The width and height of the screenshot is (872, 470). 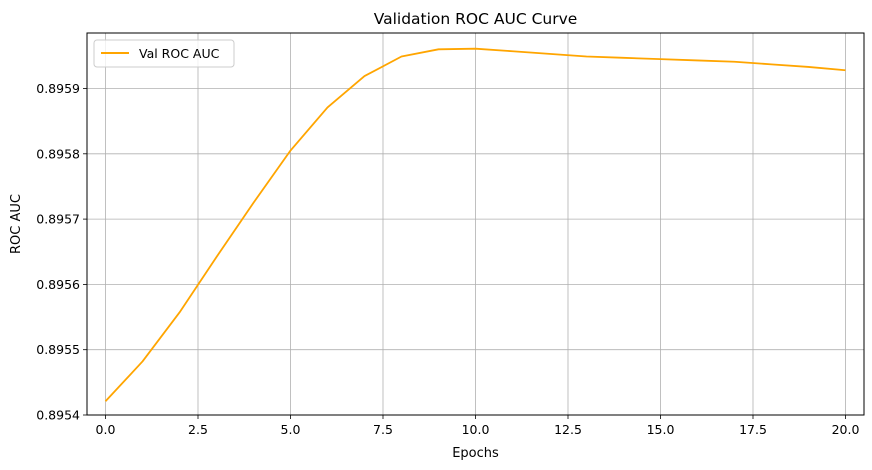 What do you see at coordinates (383, 429) in the screenshot?
I see `x-tick-label: 7.5` at bounding box center [383, 429].